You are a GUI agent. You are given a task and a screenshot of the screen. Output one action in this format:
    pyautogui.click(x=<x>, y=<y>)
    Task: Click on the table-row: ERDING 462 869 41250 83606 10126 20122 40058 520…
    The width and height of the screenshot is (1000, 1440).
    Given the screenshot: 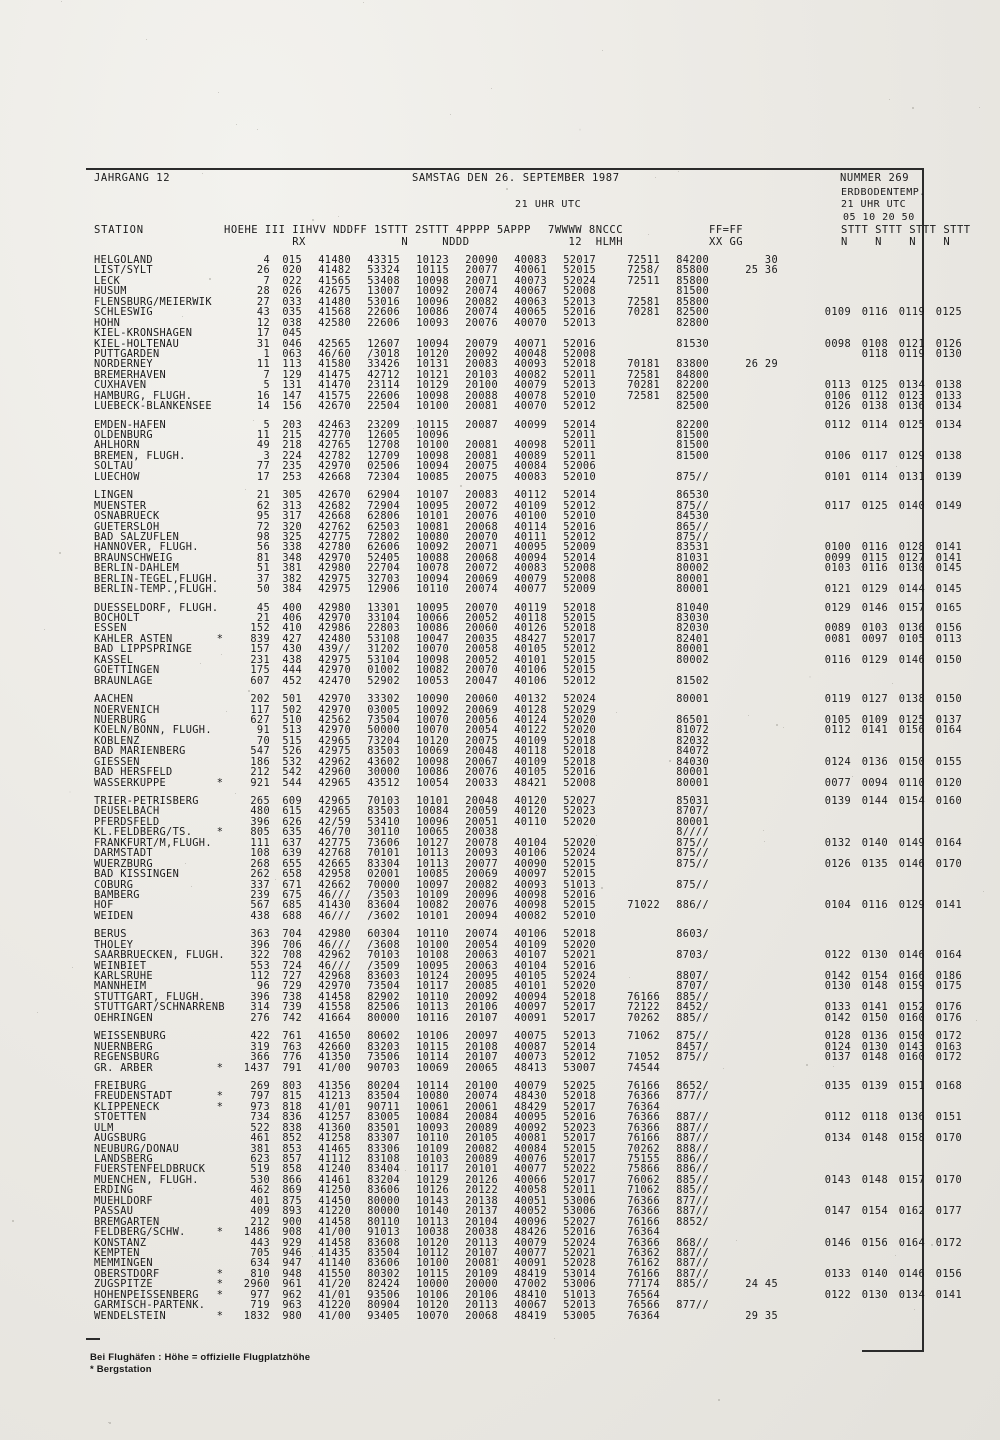 What is the action you would take?
    pyautogui.click(x=500, y=1190)
    